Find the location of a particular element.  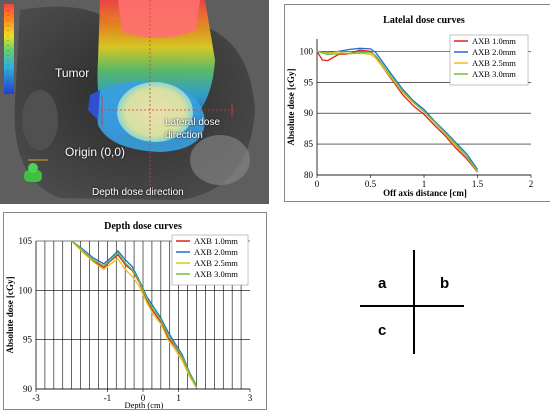

x-tick-label: 1.5 is located at coordinates (478, 184).